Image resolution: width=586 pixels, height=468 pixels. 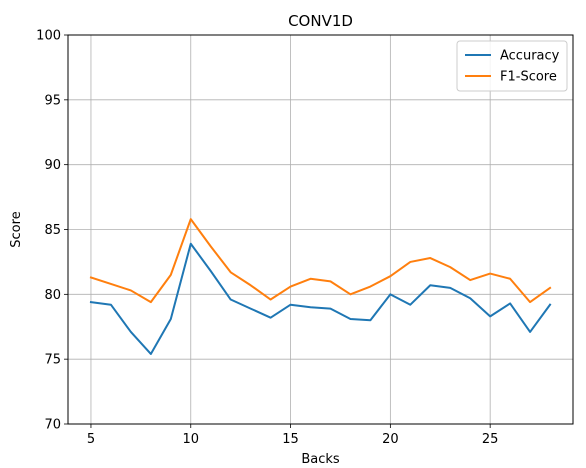 I want to click on y-tick-label: 85, so click(x=52, y=230).